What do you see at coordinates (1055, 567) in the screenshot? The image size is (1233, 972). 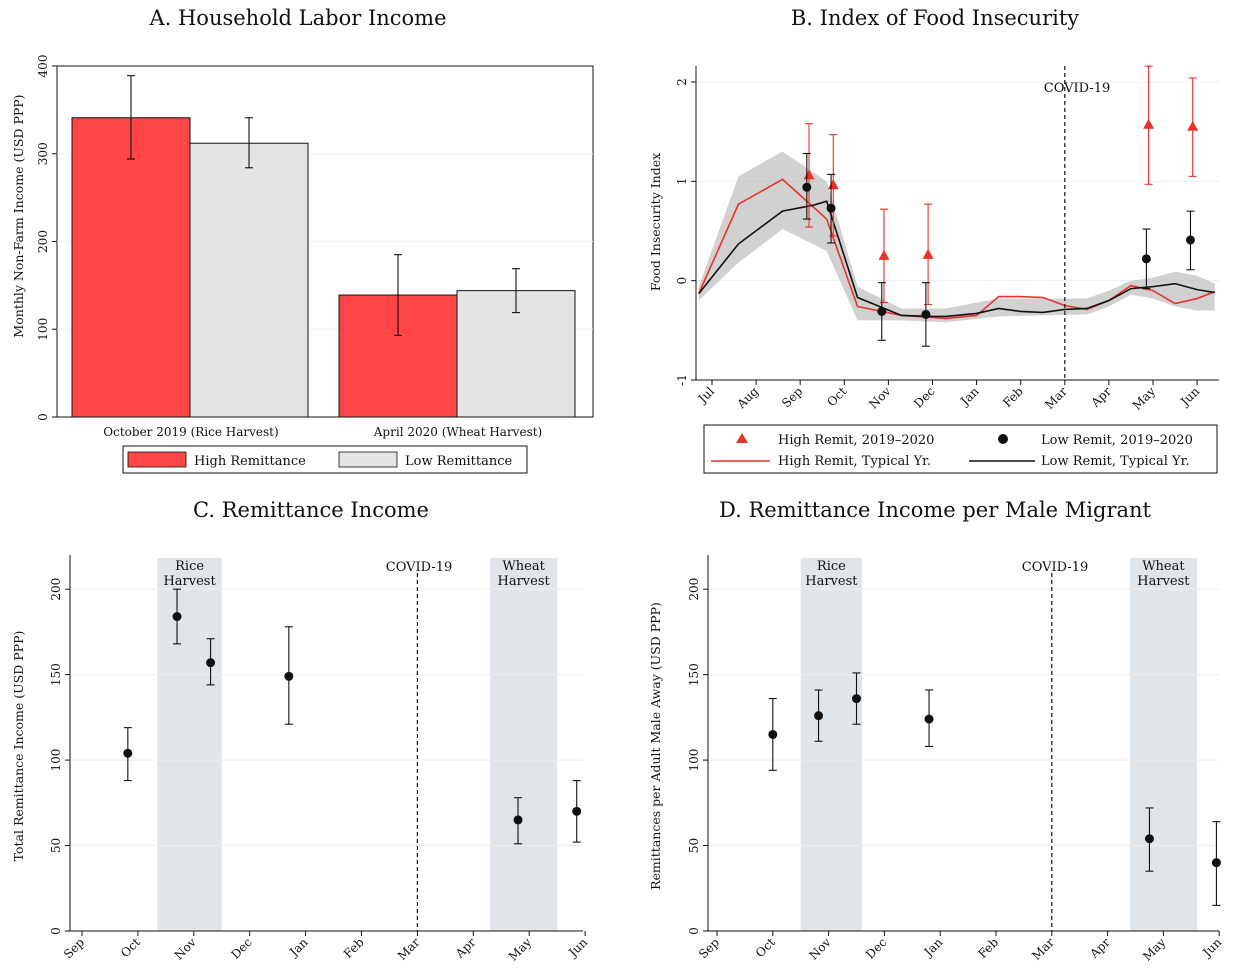 I see `panel-d-covid-label: COVID-19` at bounding box center [1055, 567].